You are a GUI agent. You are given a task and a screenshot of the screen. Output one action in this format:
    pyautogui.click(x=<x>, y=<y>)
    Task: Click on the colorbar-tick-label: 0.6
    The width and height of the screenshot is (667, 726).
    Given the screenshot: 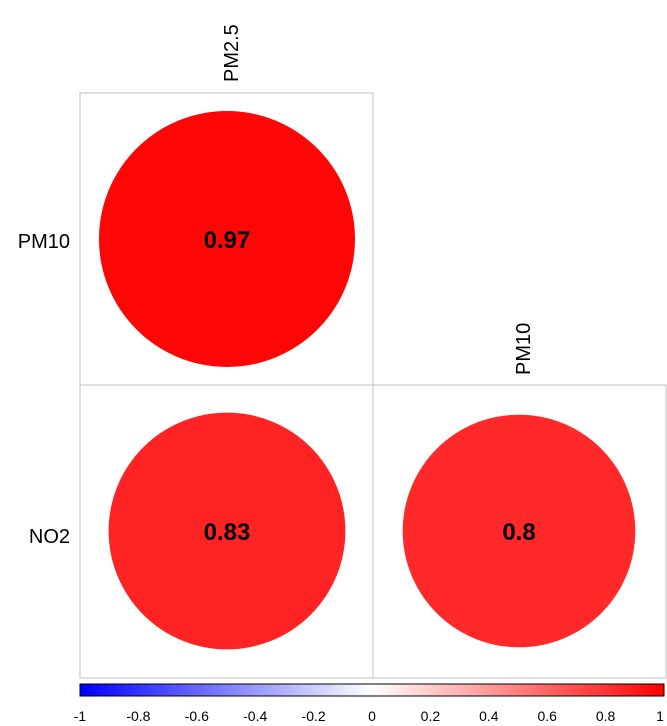 What is the action you would take?
    pyautogui.click(x=547, y=716)
    